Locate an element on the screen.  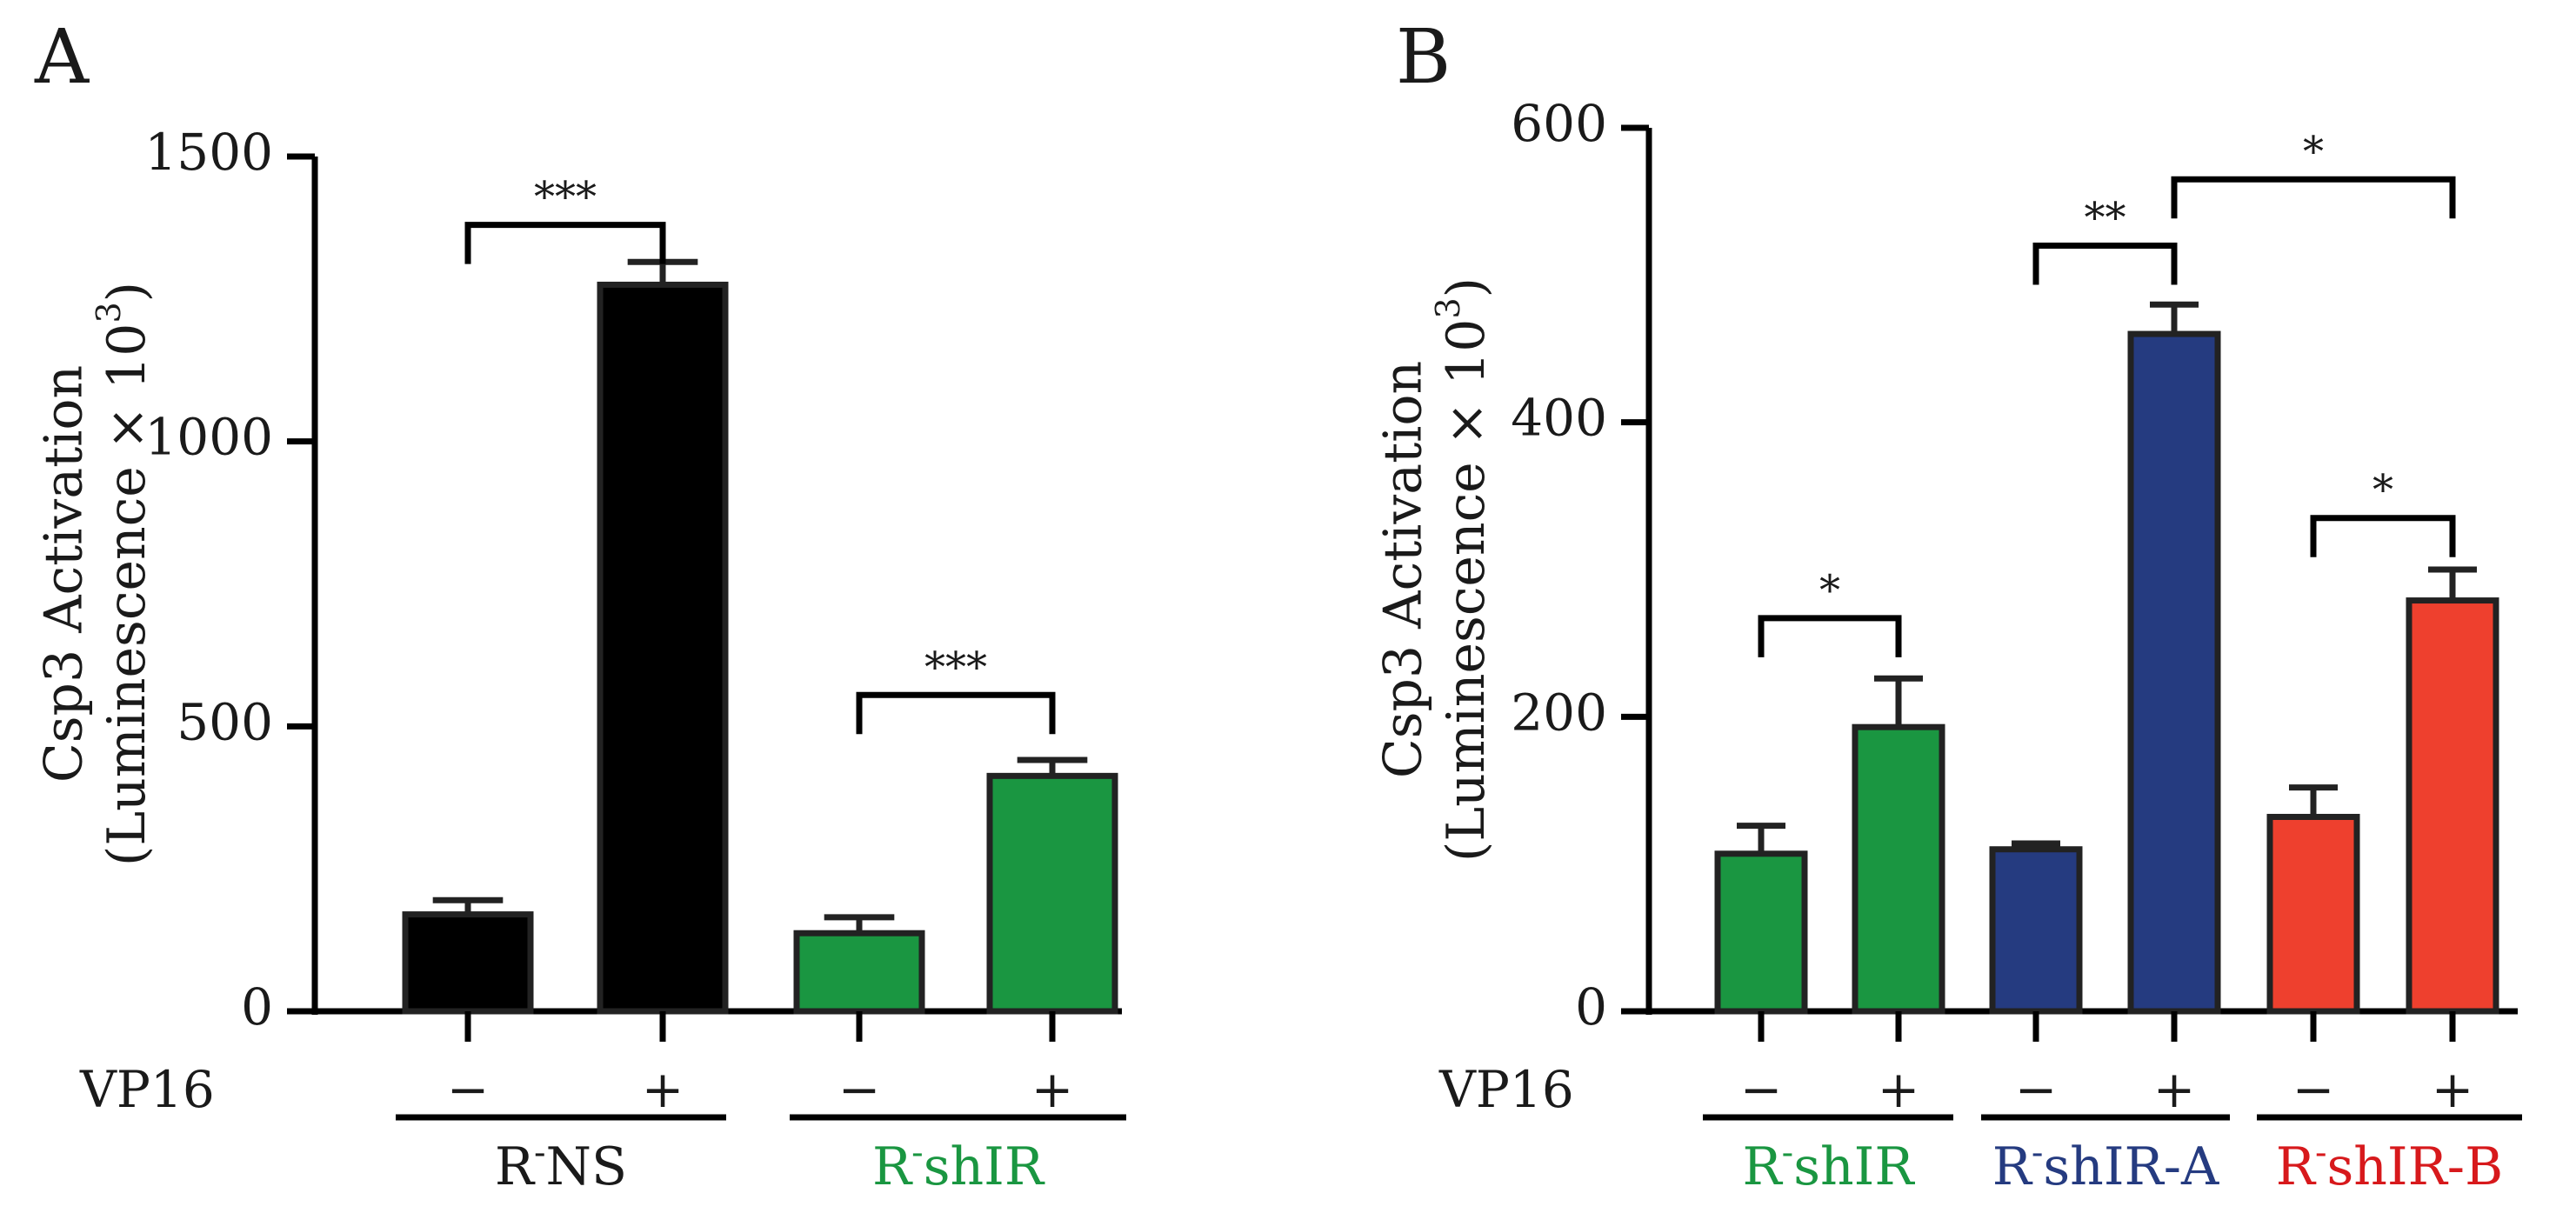
group-label: R-shIR-A is located at coordinates (2105, 1165).